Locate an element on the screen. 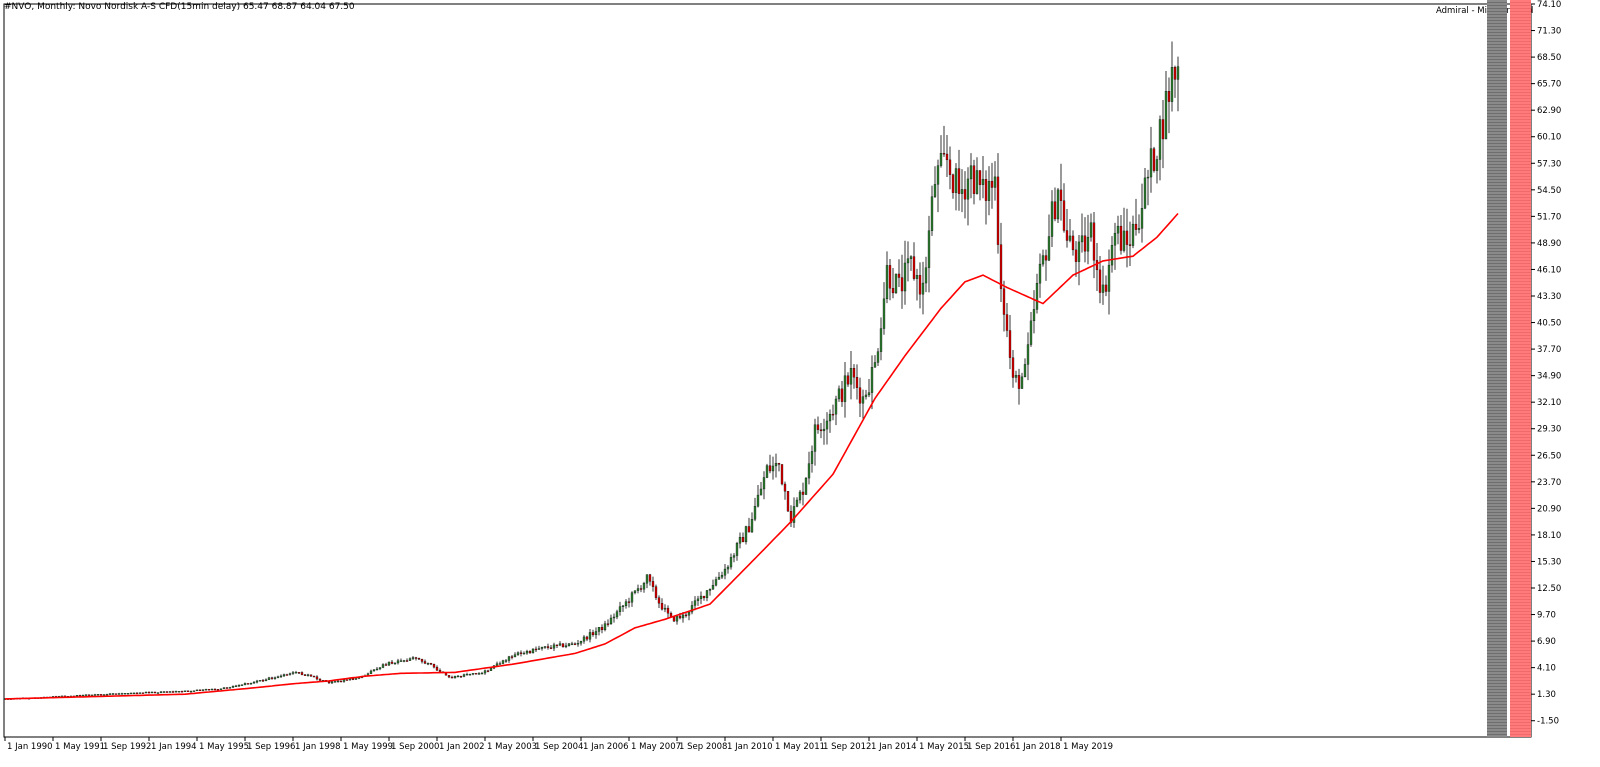 This screenshot has width=1600, height=767. scroll-panel-gray is located at coordinates (1497, 368).